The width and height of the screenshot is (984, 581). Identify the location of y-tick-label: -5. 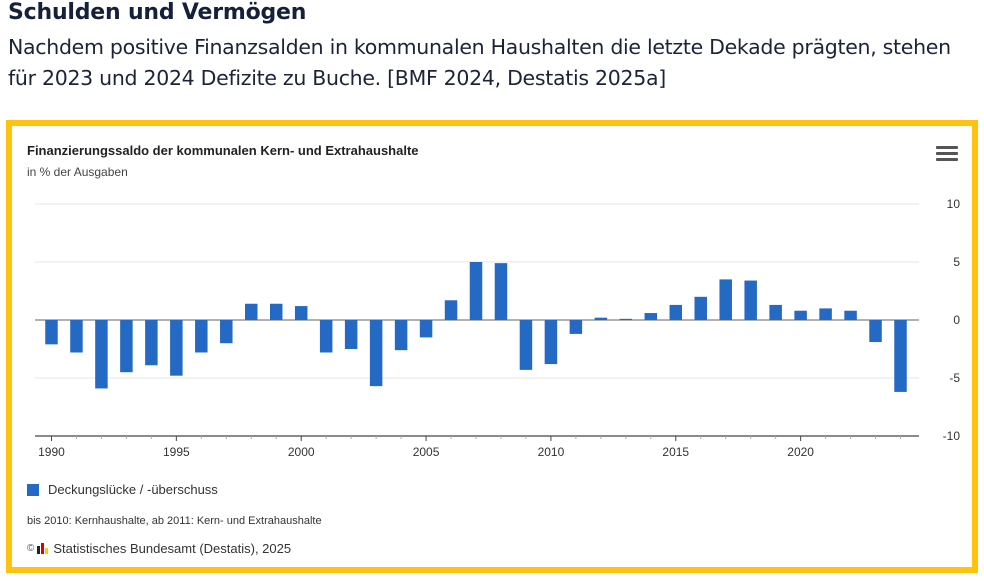
(954, 378).